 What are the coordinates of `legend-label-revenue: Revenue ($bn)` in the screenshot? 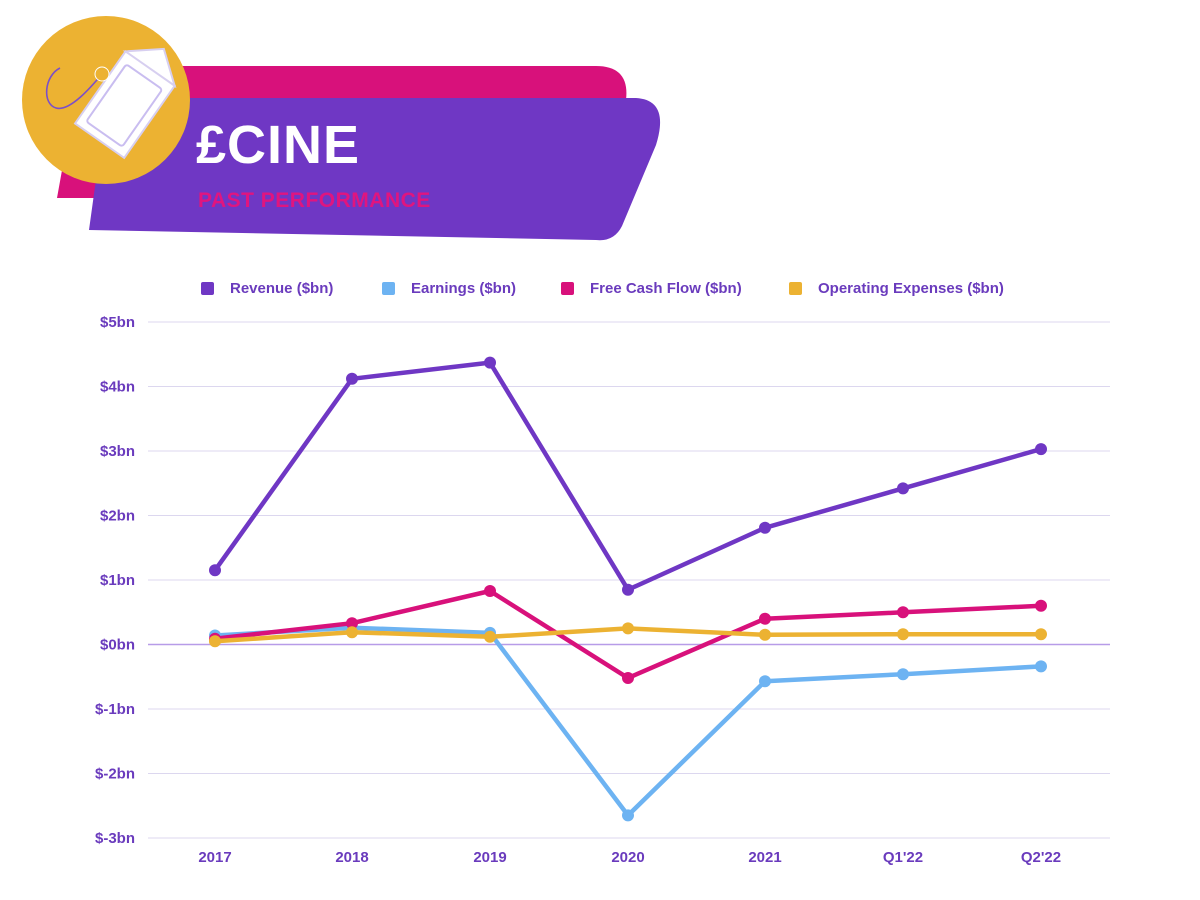 It's located at (282, 288).